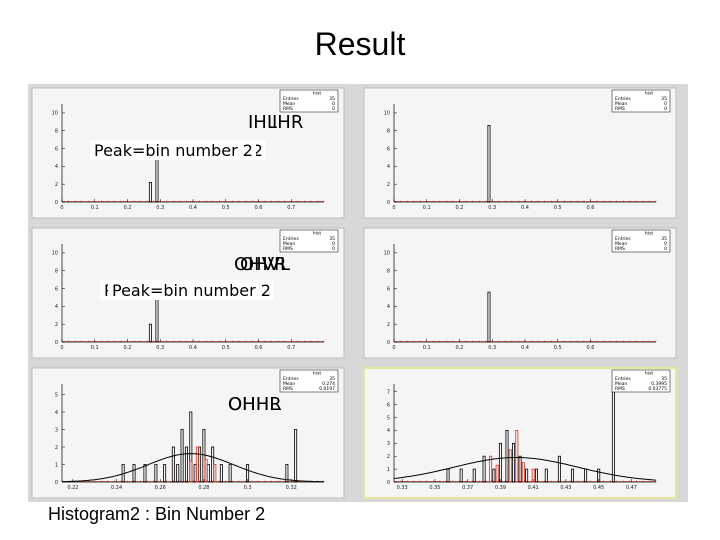 The width and height of the screenshot is (720, 540). What do you see at coordinates (291, 208) in the screenshot?
I see `x-tick-label: 0.7` at bounding box center [291, 208].